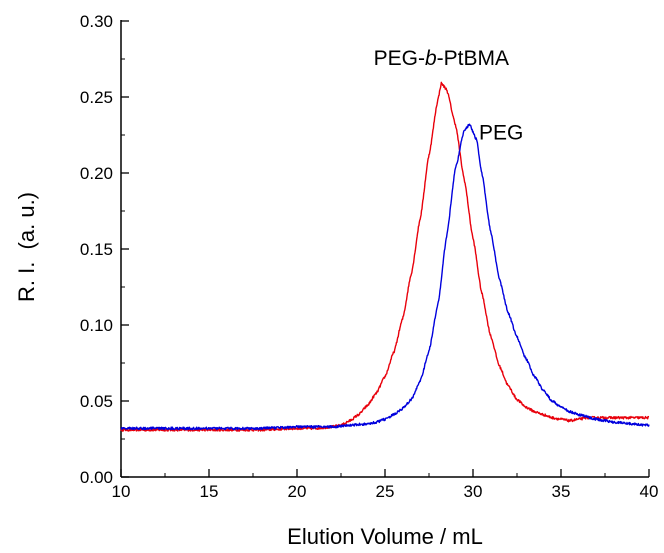  I want to click on y-tick-label: 0.05, so click(96, 401).